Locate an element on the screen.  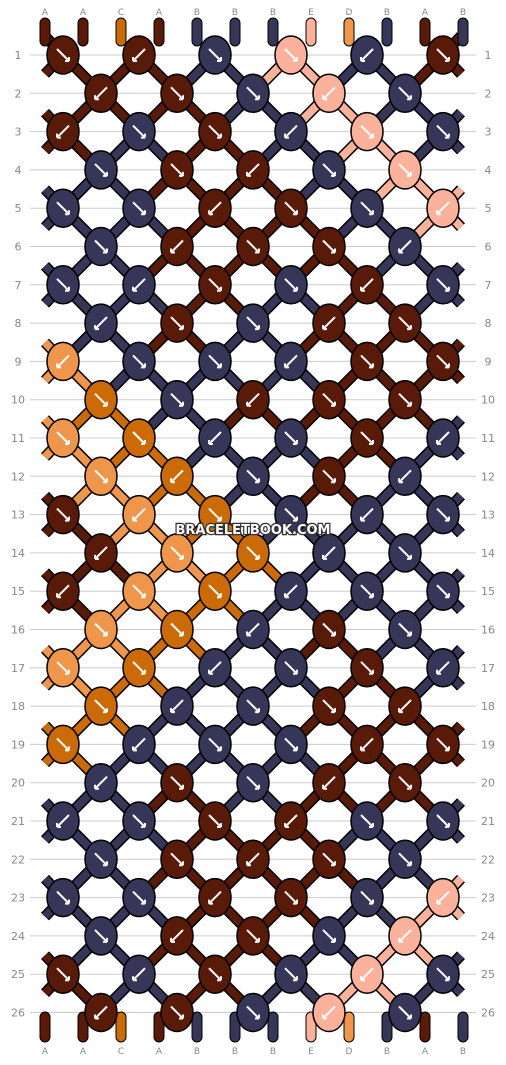
row-label-right: 17 is located at coordinates (488, 668).